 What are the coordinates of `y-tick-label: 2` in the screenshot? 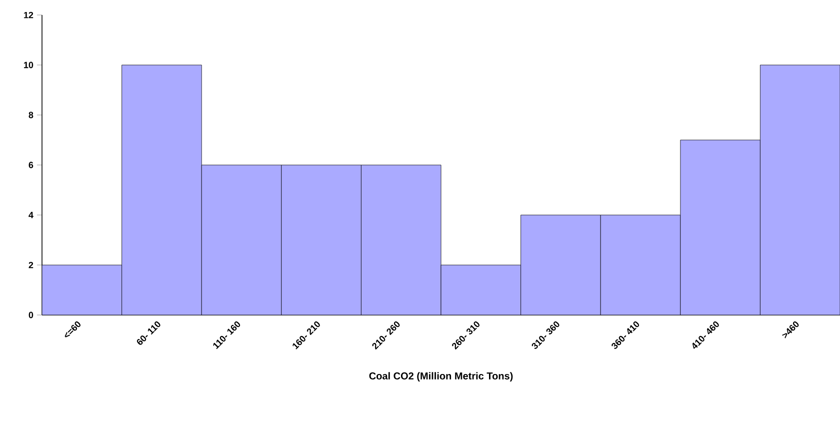 It's located at (31, 265).